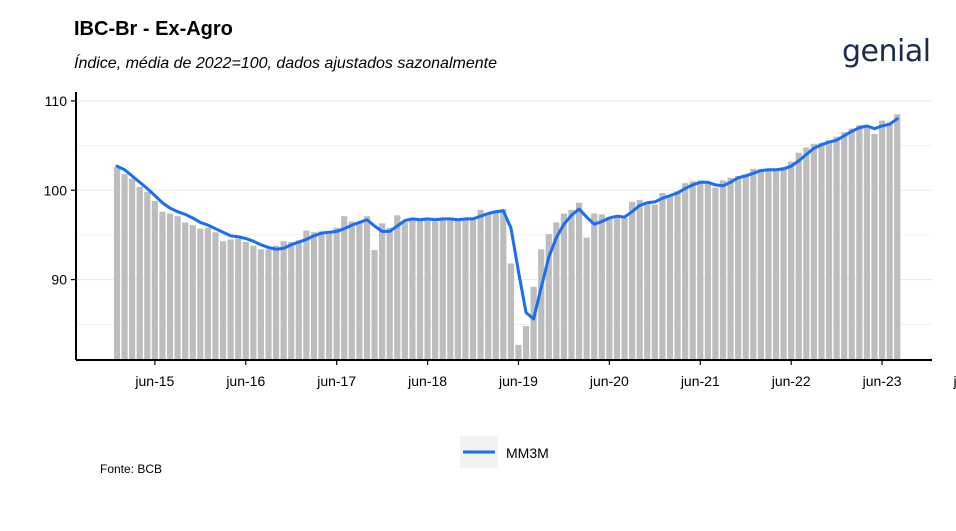 This screenshot has width=956, height=531. I want to click on x-tick-label: jun-17, so click(336, 381).